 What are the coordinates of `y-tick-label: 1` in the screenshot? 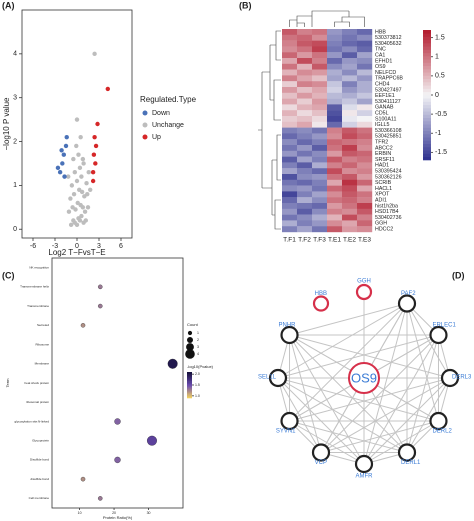 It's located at (15, 185).